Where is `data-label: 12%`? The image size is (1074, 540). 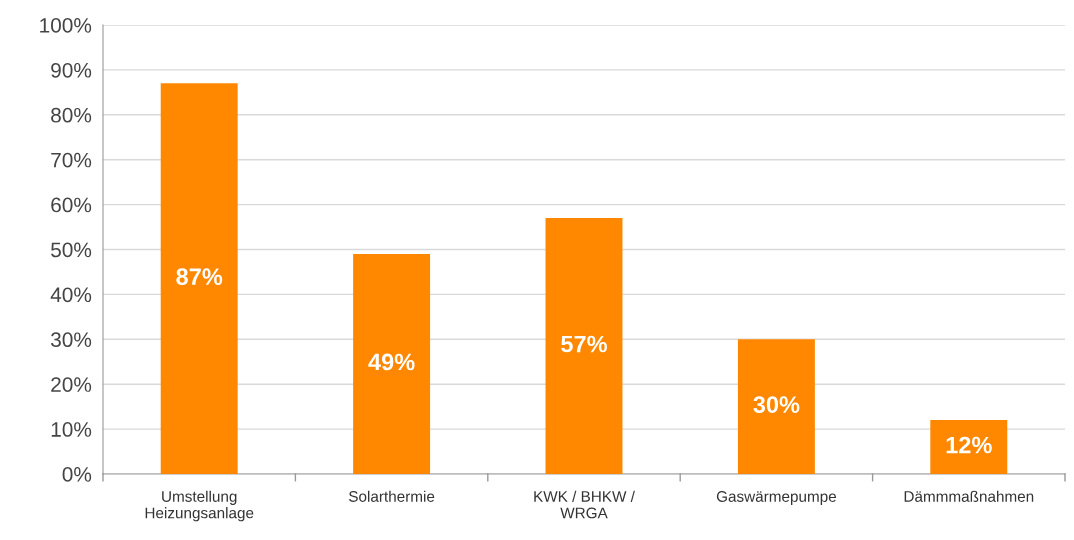
data-label: 12% is located at coordinates (969, 445).